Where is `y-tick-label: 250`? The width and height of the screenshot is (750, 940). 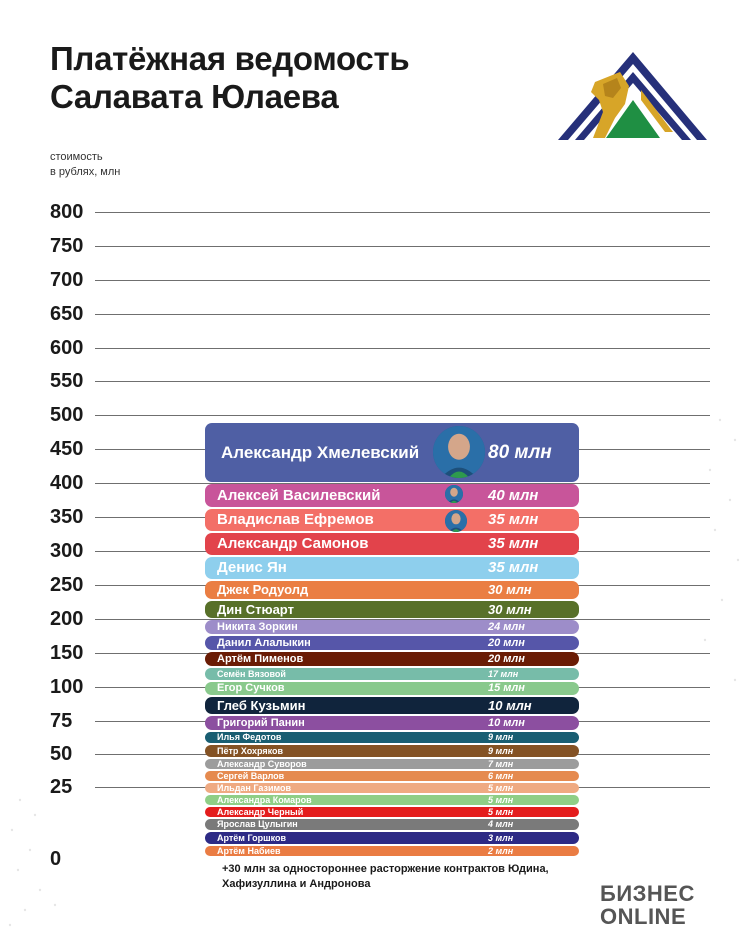
y-tick-label: 250 is located at coordinates (67, 585).